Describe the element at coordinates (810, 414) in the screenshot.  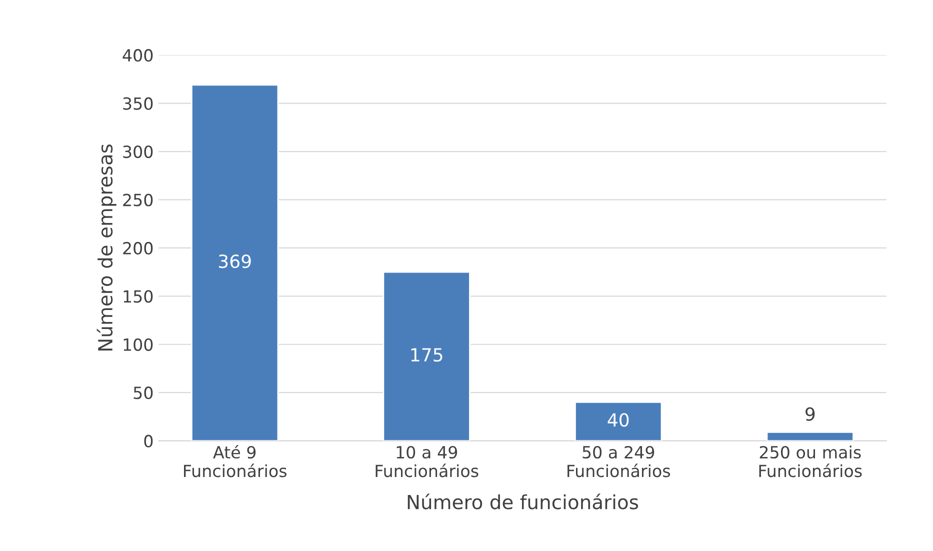
I see `data-label: 9` at that location.